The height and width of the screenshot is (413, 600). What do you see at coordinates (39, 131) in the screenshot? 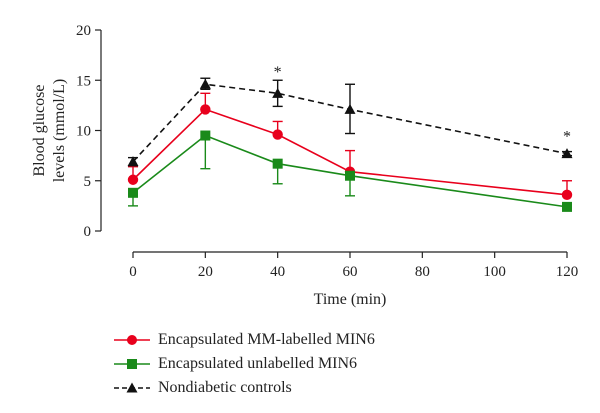
I see `y-axis-title-line1: Blood glucose` at bounding box center [39, 131].